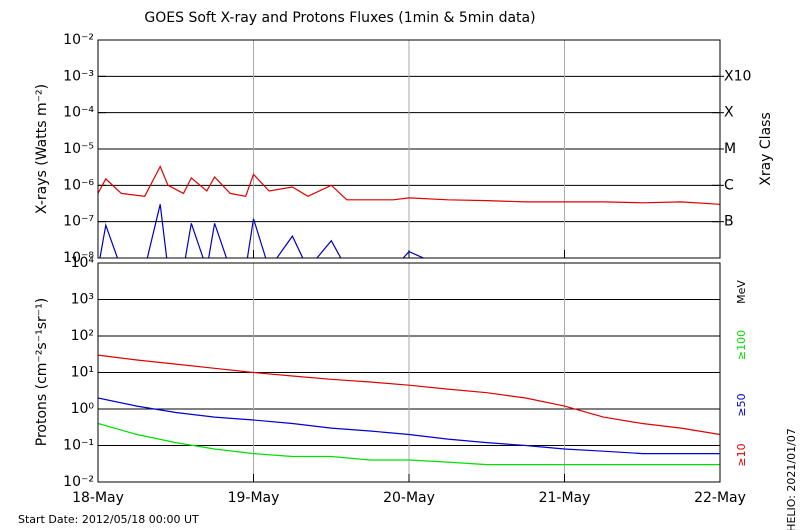 This screenshot has height=530, width=800. What do you see at coordinates (791, 479) in the screenshot?
I see `credit: HELIO: 2021/01/07` at bounding box center [791, 479].